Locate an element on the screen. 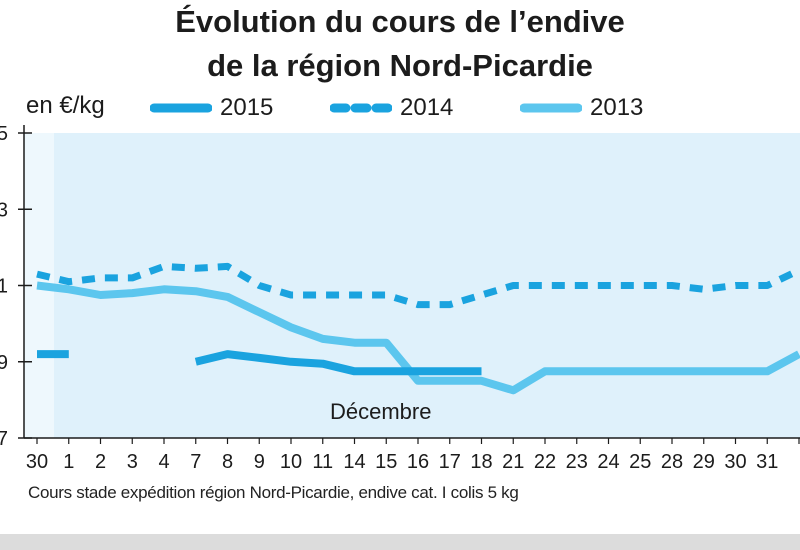 The width and height of the screenshot is (800, 550). legend-label-2014: 2014 is located at coordinates (427, 107).